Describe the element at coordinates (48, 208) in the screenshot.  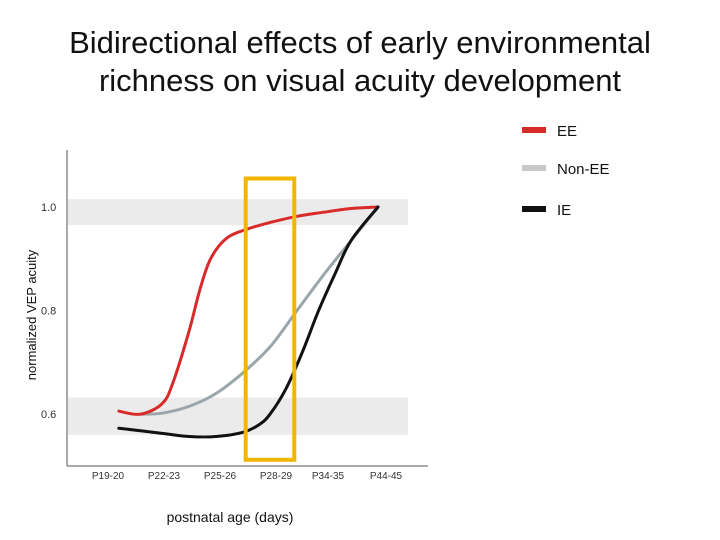
I see `y-tick-label: 1.0` at that location.